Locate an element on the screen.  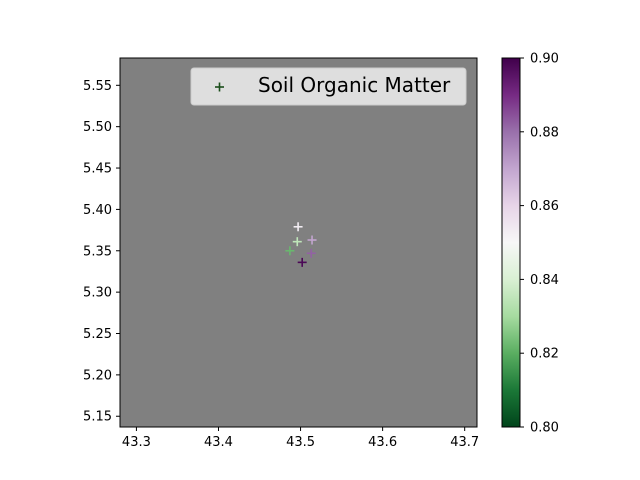
y-tick-label: 5.35 is located at coordinates (97, 251).